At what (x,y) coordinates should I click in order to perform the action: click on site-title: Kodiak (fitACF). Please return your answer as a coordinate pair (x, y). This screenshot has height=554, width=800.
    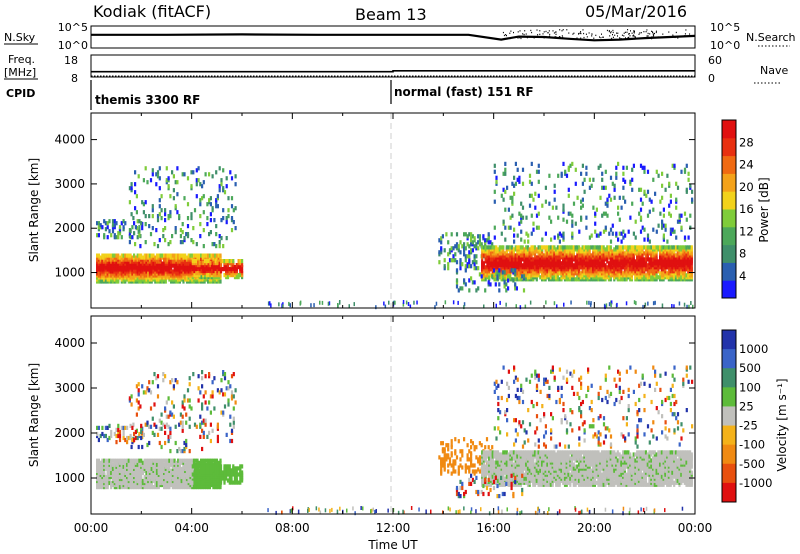
    Looking at the image, I should click on (152, 11).